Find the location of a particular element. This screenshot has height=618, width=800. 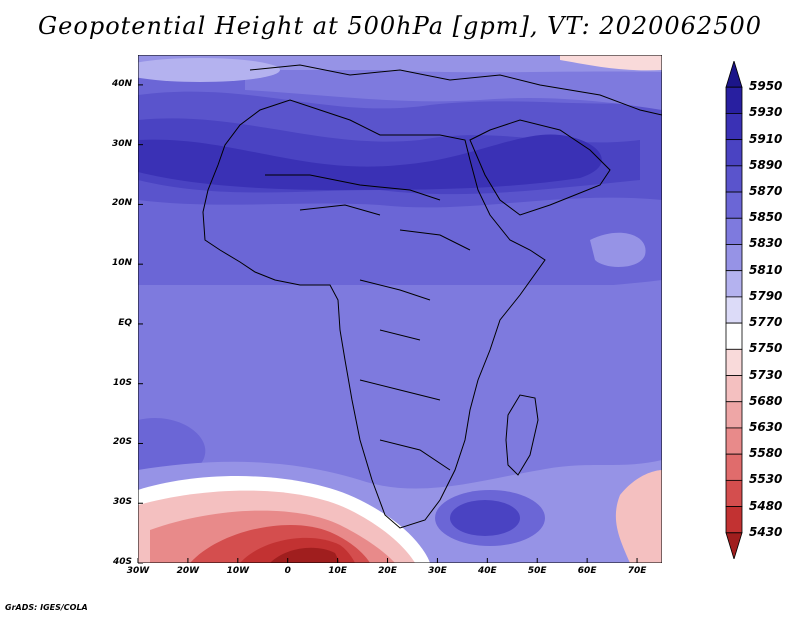

colorbar-label: 5750 is located at coordinates (766, 348).